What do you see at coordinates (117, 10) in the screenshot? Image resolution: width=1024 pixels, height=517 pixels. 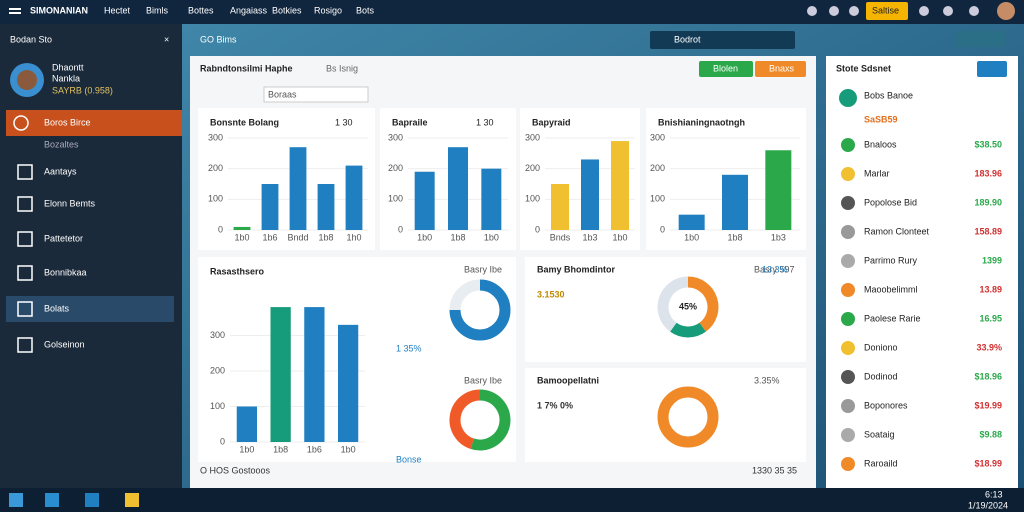 I see `menu-item: Hectet` at bounding box center [117, 10].